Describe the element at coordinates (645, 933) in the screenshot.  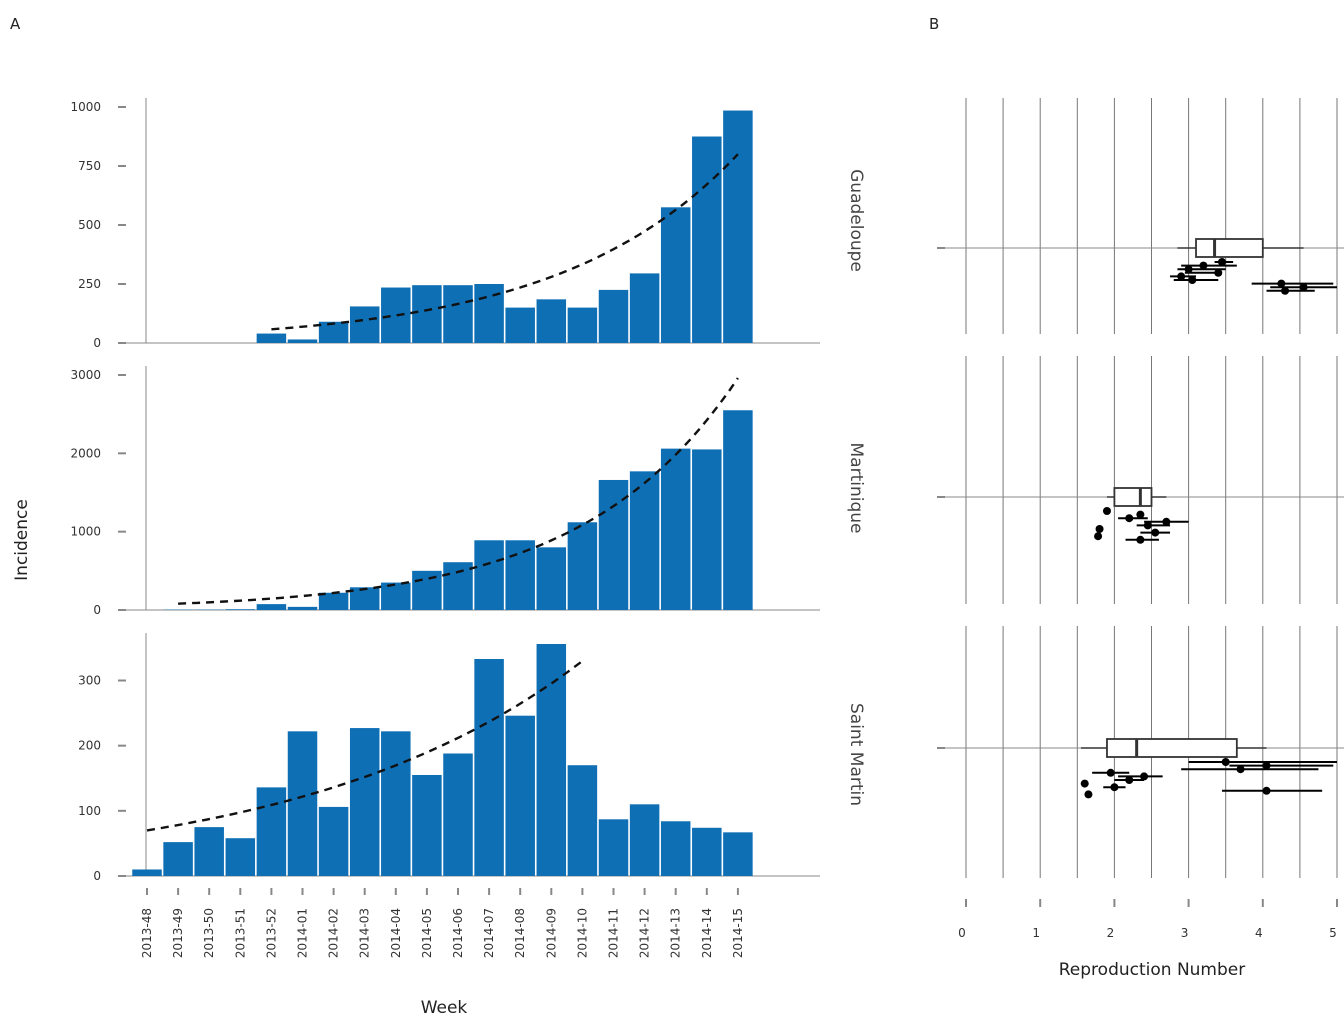
I see `x-tick-label-2014-12: 2014-12` at that location.